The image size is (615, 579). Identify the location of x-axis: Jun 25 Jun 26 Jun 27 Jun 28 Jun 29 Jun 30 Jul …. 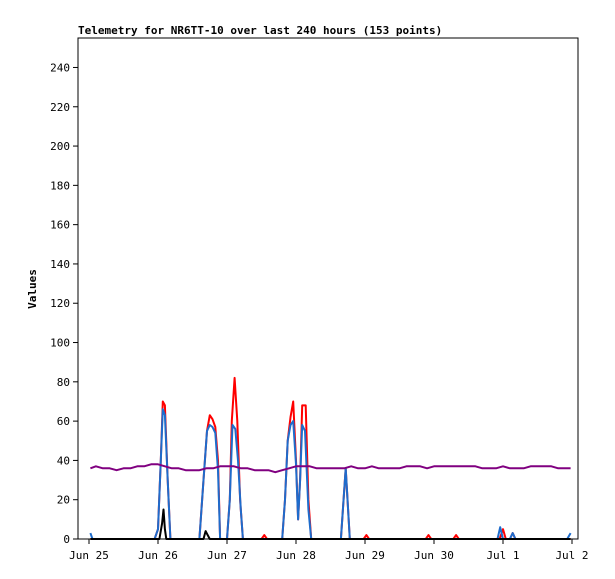
(329, 550).